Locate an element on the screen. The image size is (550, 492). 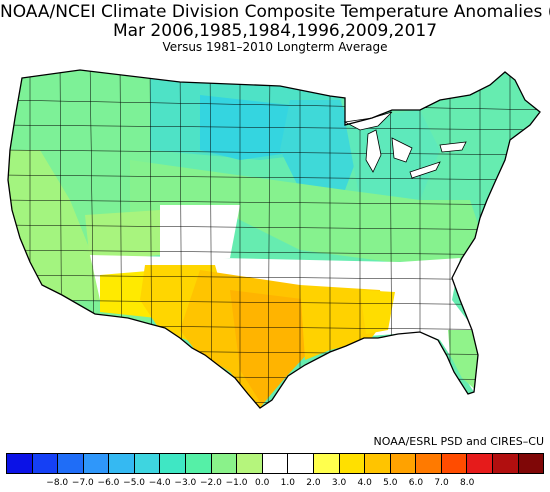
color-scale-tick-label: −4.0 is located at coordinates (159, 483).